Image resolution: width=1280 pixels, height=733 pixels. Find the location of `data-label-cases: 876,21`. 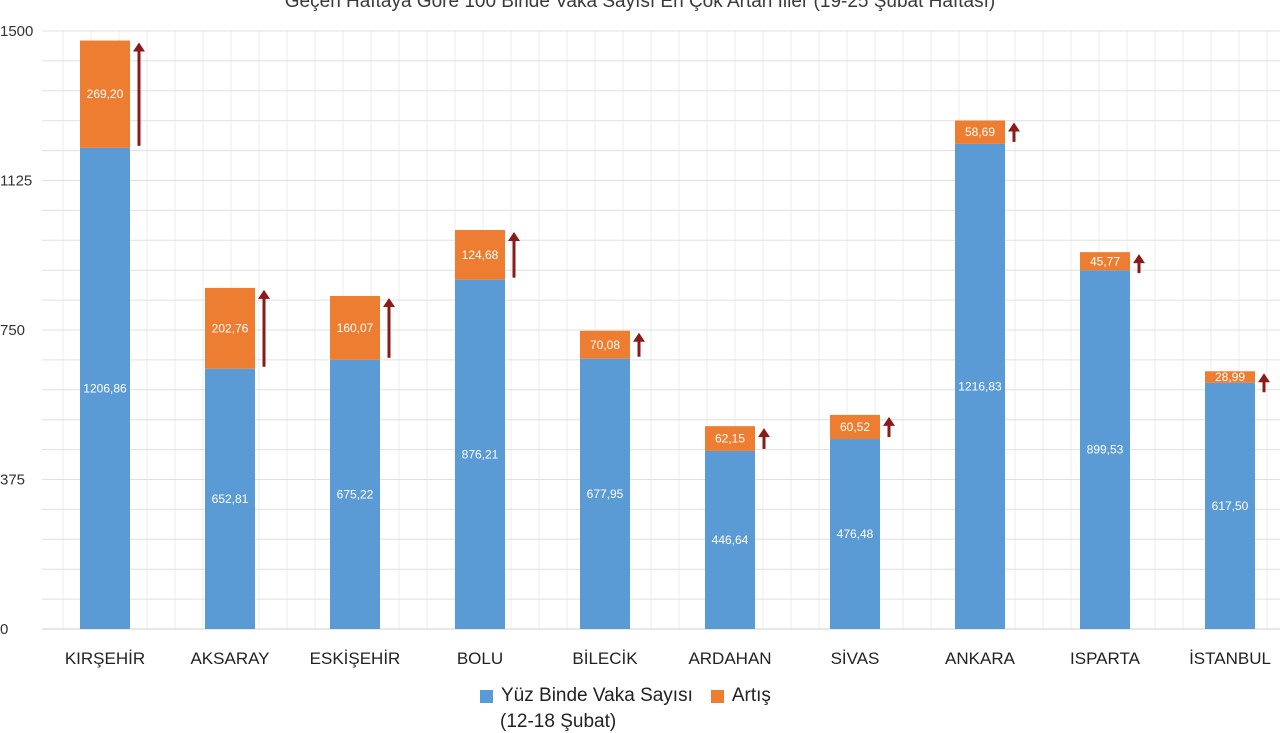

data-label-cases: 876,21 is located at coordinates (480, 454).